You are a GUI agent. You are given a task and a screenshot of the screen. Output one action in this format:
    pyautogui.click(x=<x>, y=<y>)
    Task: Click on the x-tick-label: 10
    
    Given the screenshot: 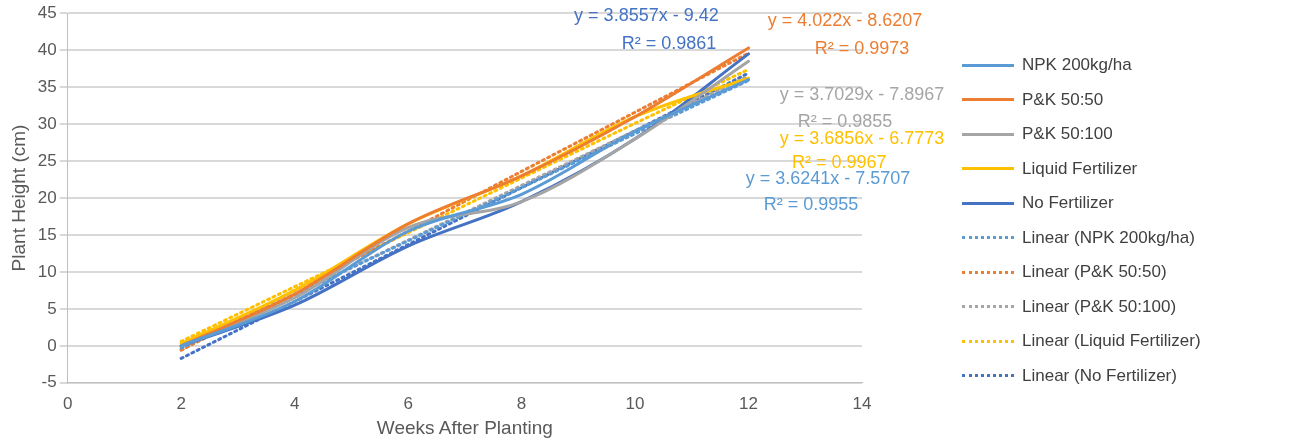 What is the action you would take?
    pyautogui.click(x=635, y=403)
    